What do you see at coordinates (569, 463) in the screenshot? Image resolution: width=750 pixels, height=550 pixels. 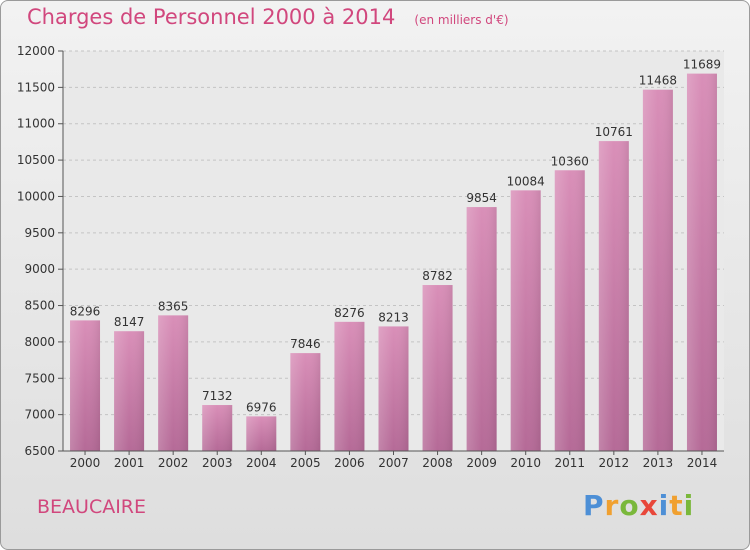 I see `x-tick-label: 2011` at bounding box center [569, 463].